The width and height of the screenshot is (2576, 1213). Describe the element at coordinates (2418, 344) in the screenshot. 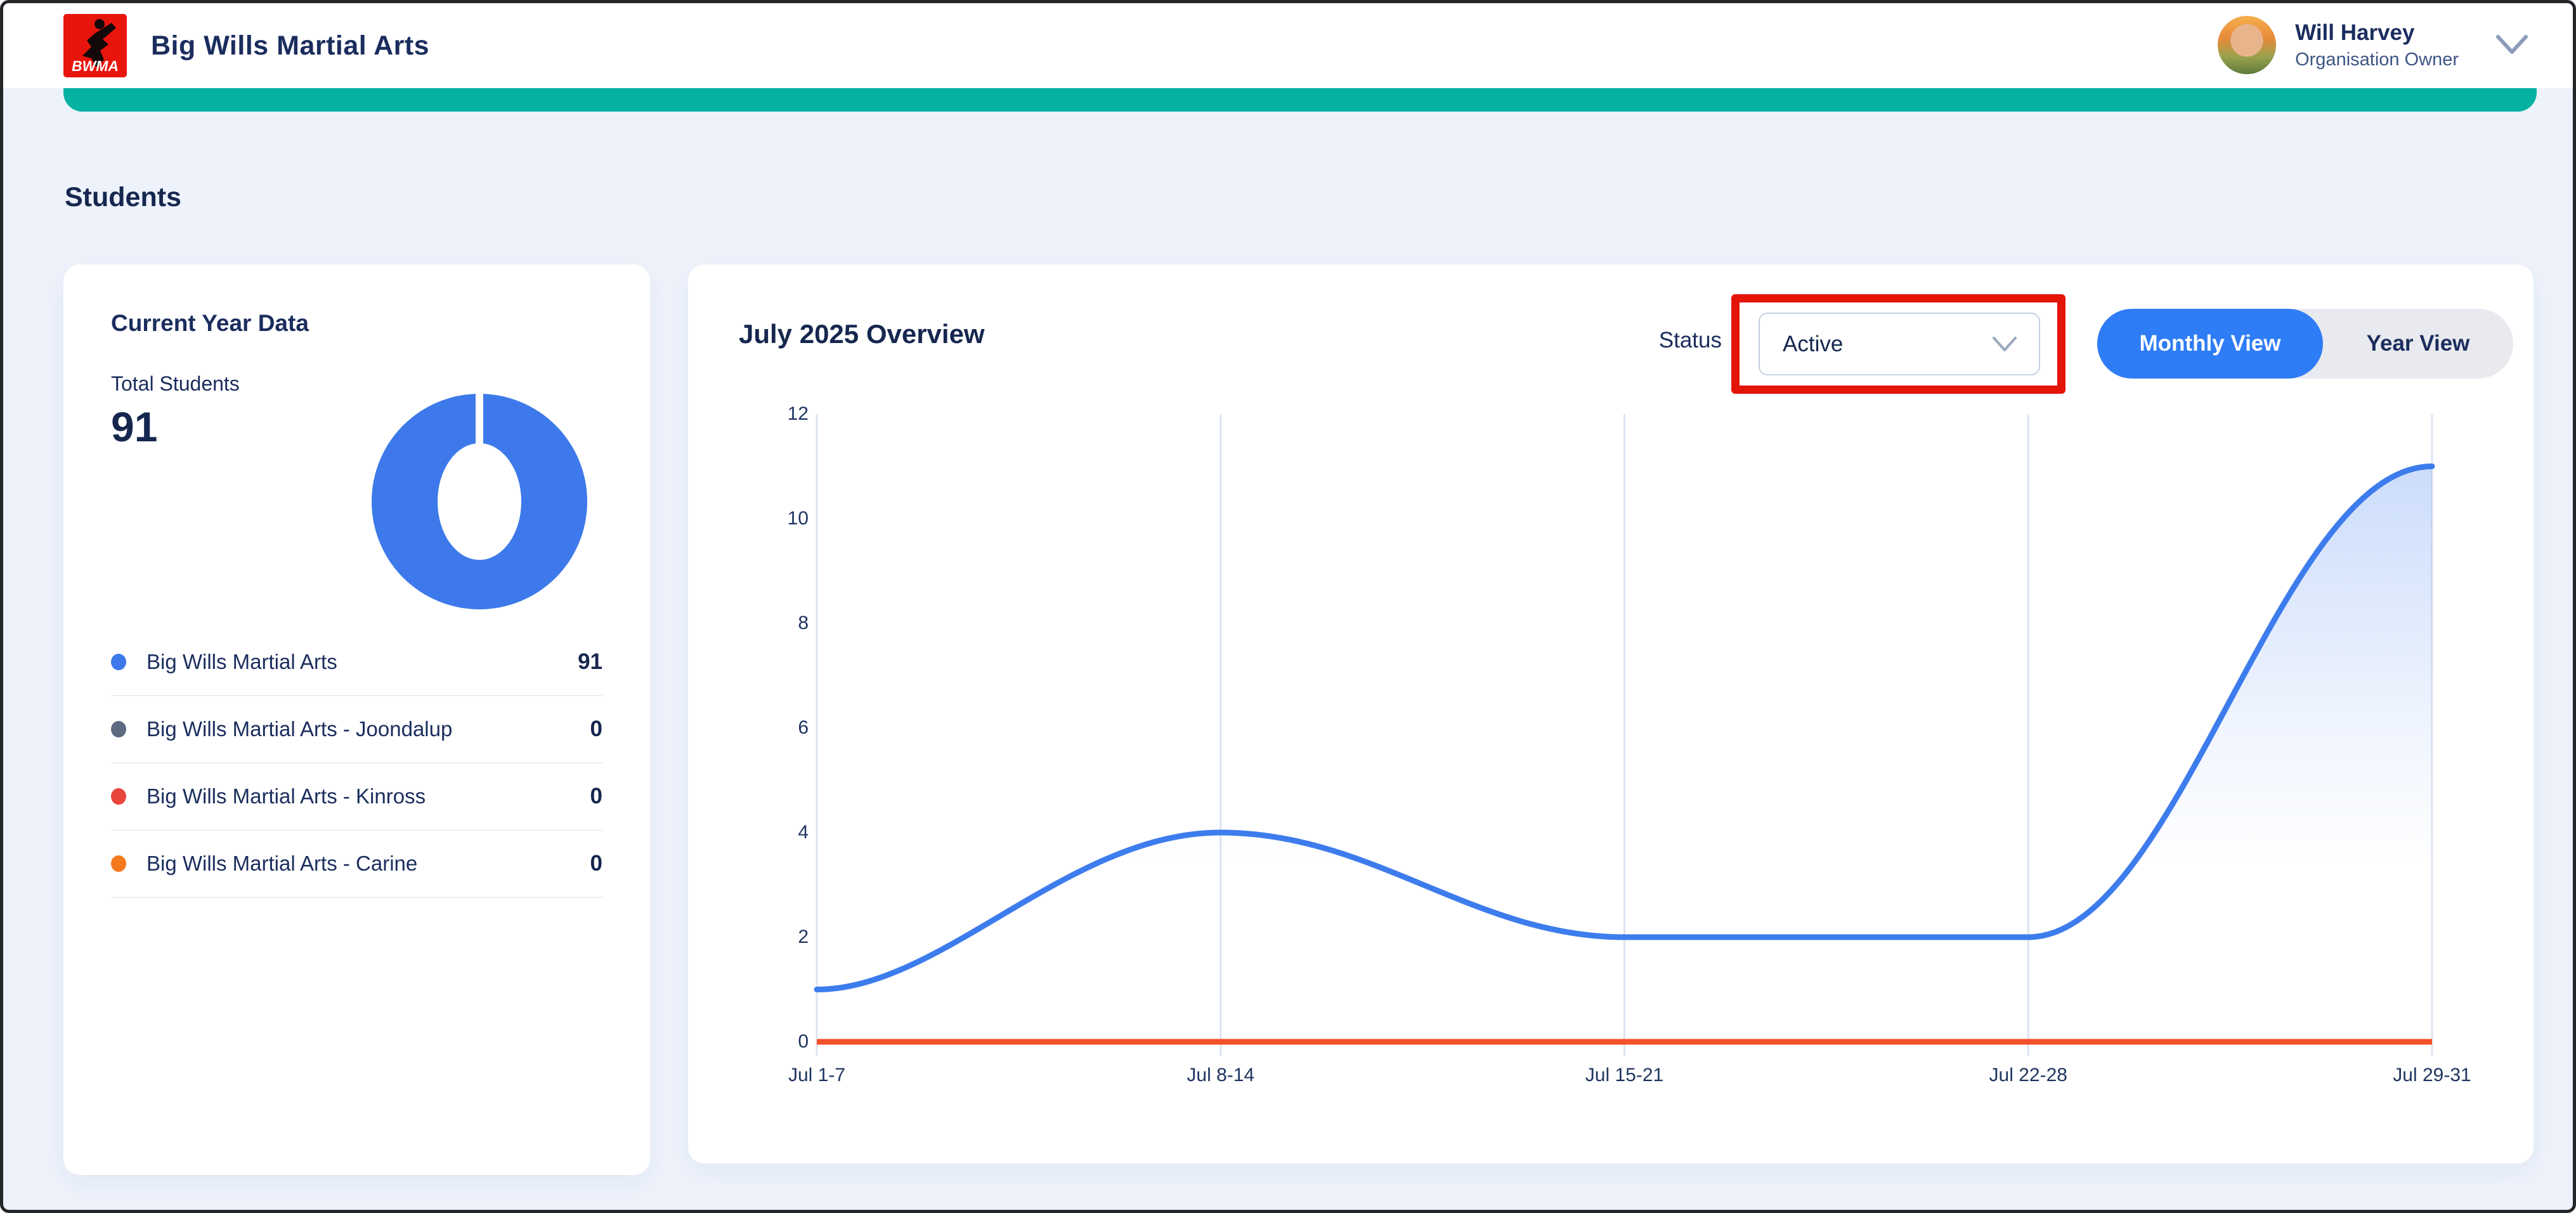

I see `year-view-button: Year View` at that location.